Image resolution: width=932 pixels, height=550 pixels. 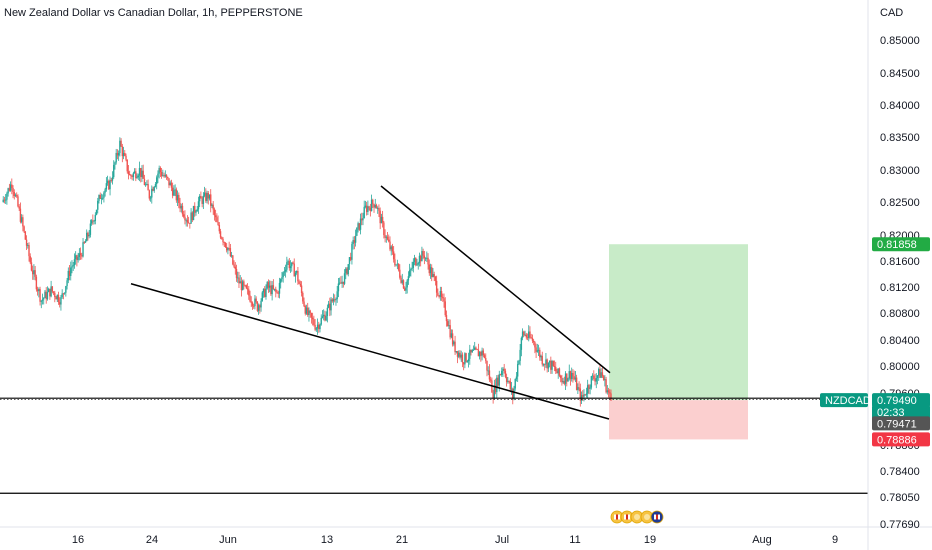 What do you see at coordinates (495, 279) in the screenshot?
I see `upper-wedge-trendline` at bounding box center [495, 279].